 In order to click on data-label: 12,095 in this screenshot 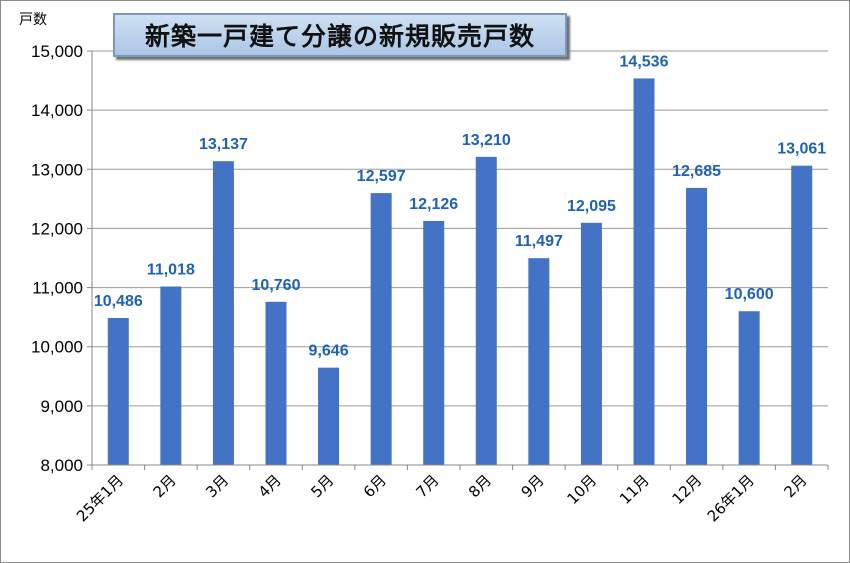, I will do `click(591, 206)`.